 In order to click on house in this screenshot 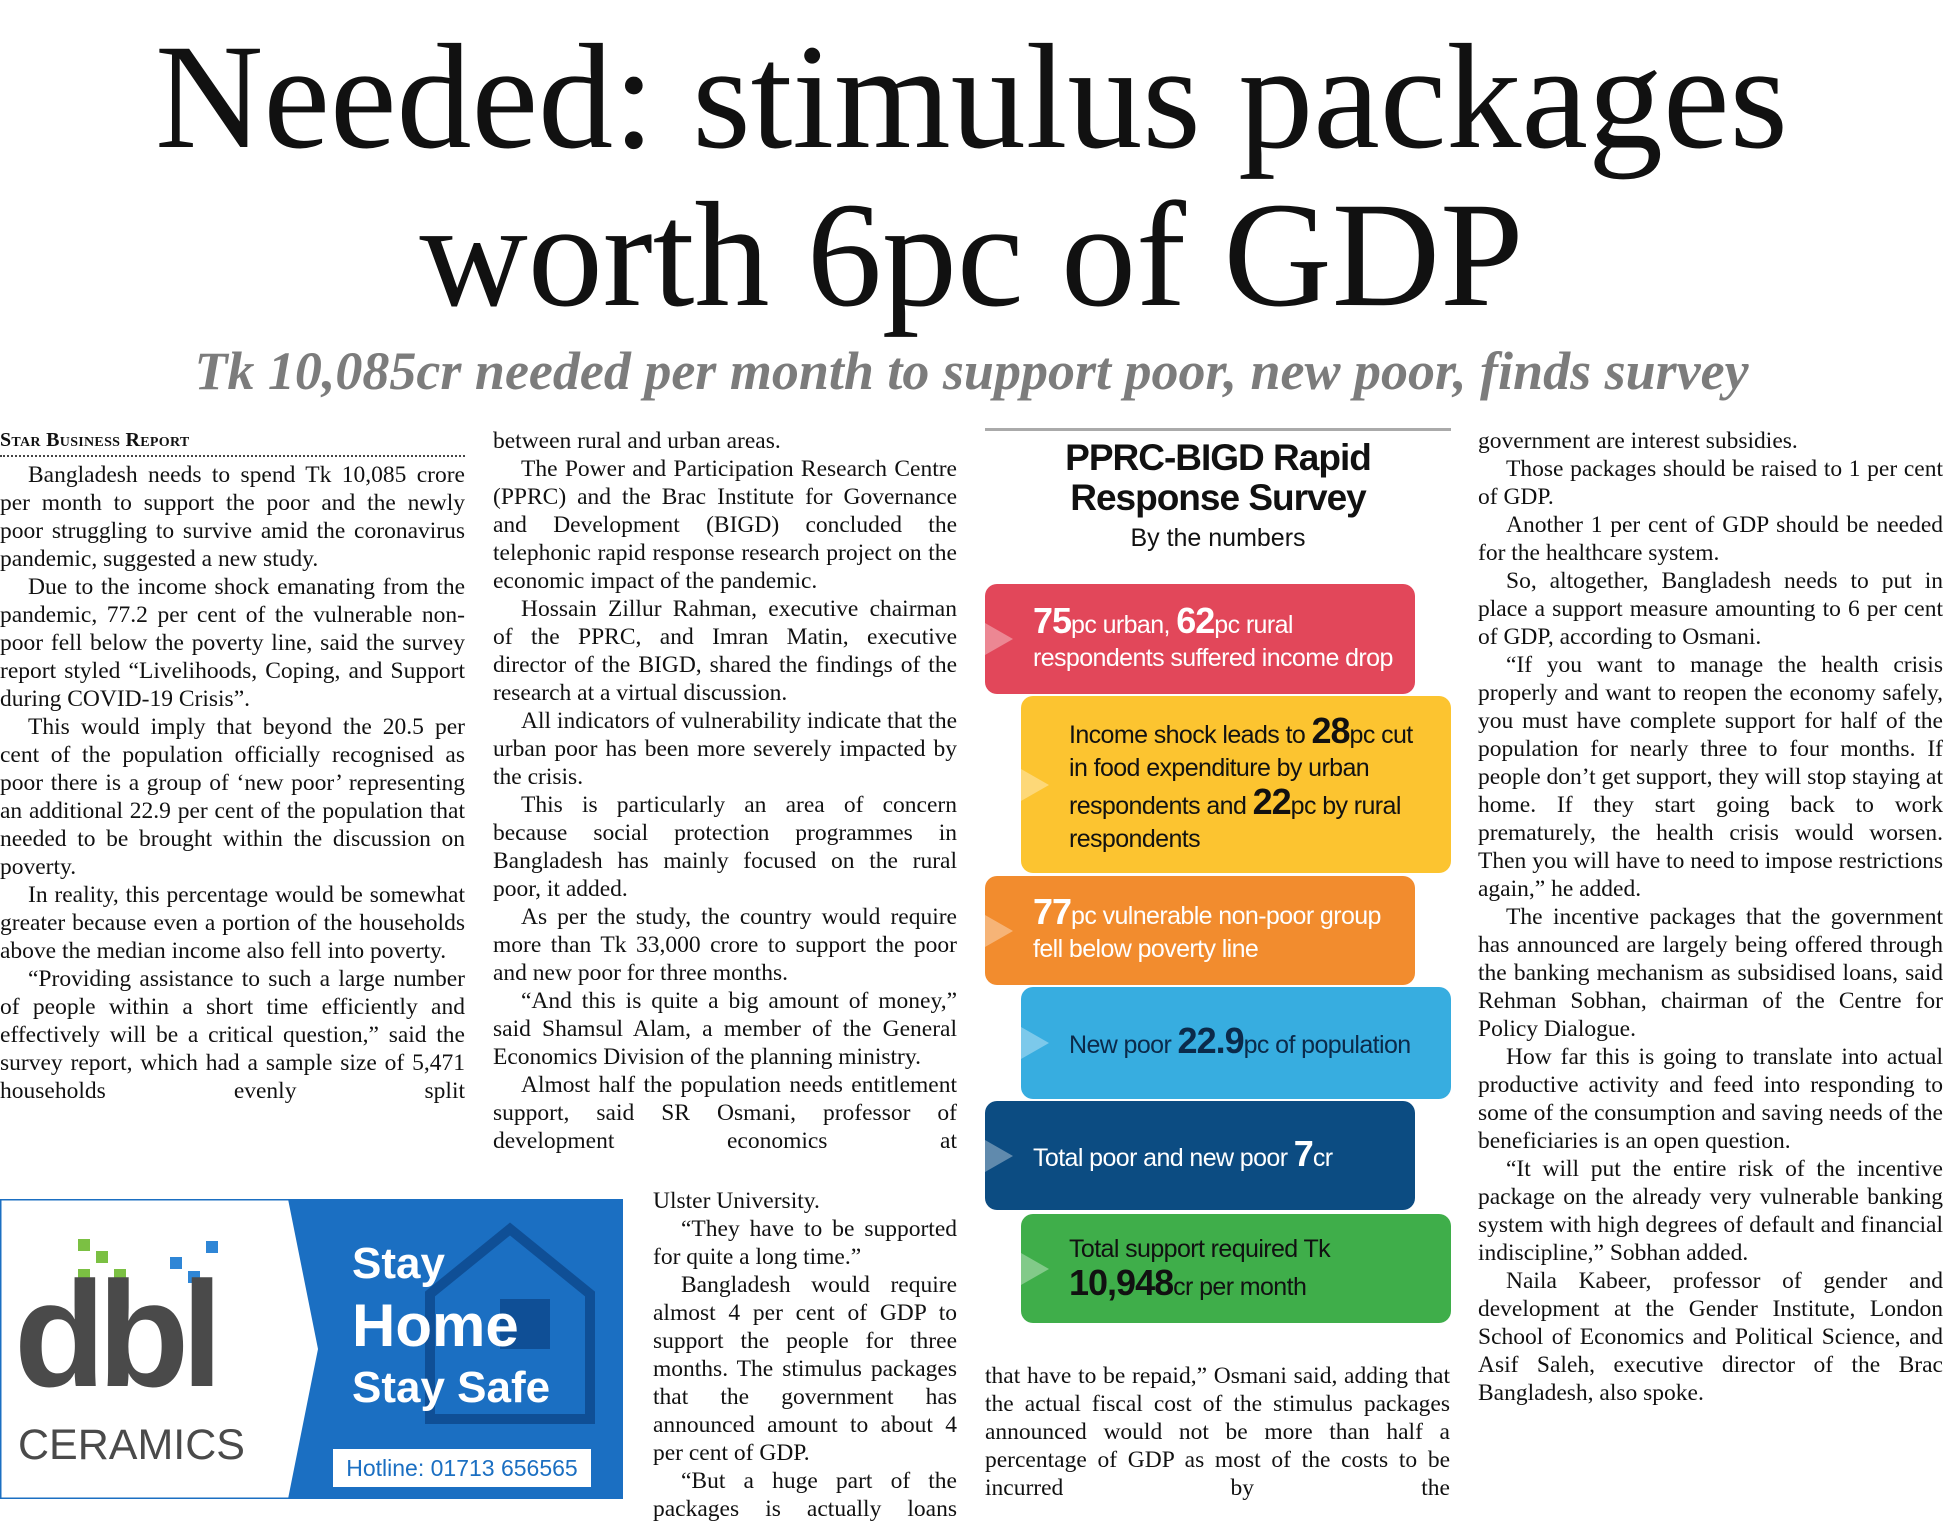, I will do `click(510, 1323)`.